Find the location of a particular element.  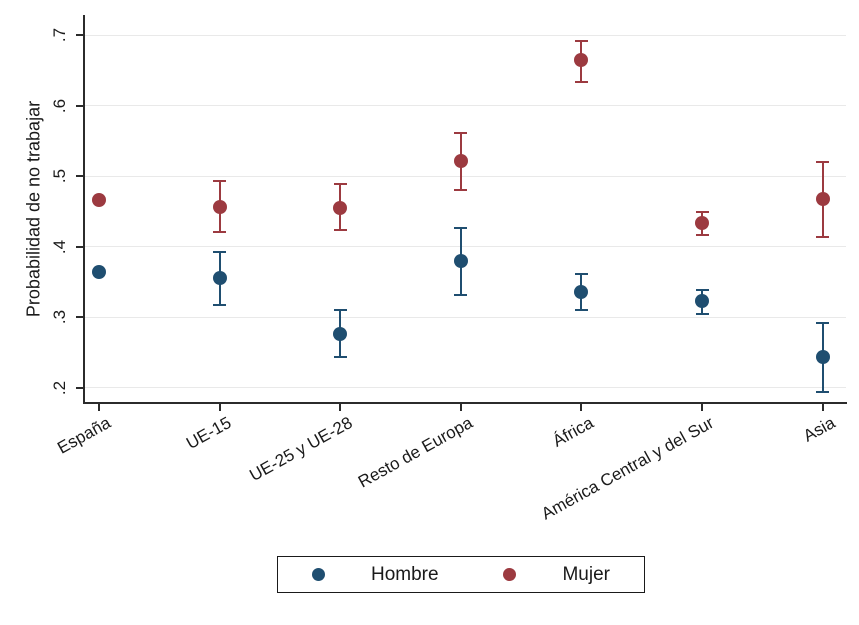

y-axis-title: Probabilidad de no trabajar is located at coordinates (33, 209).